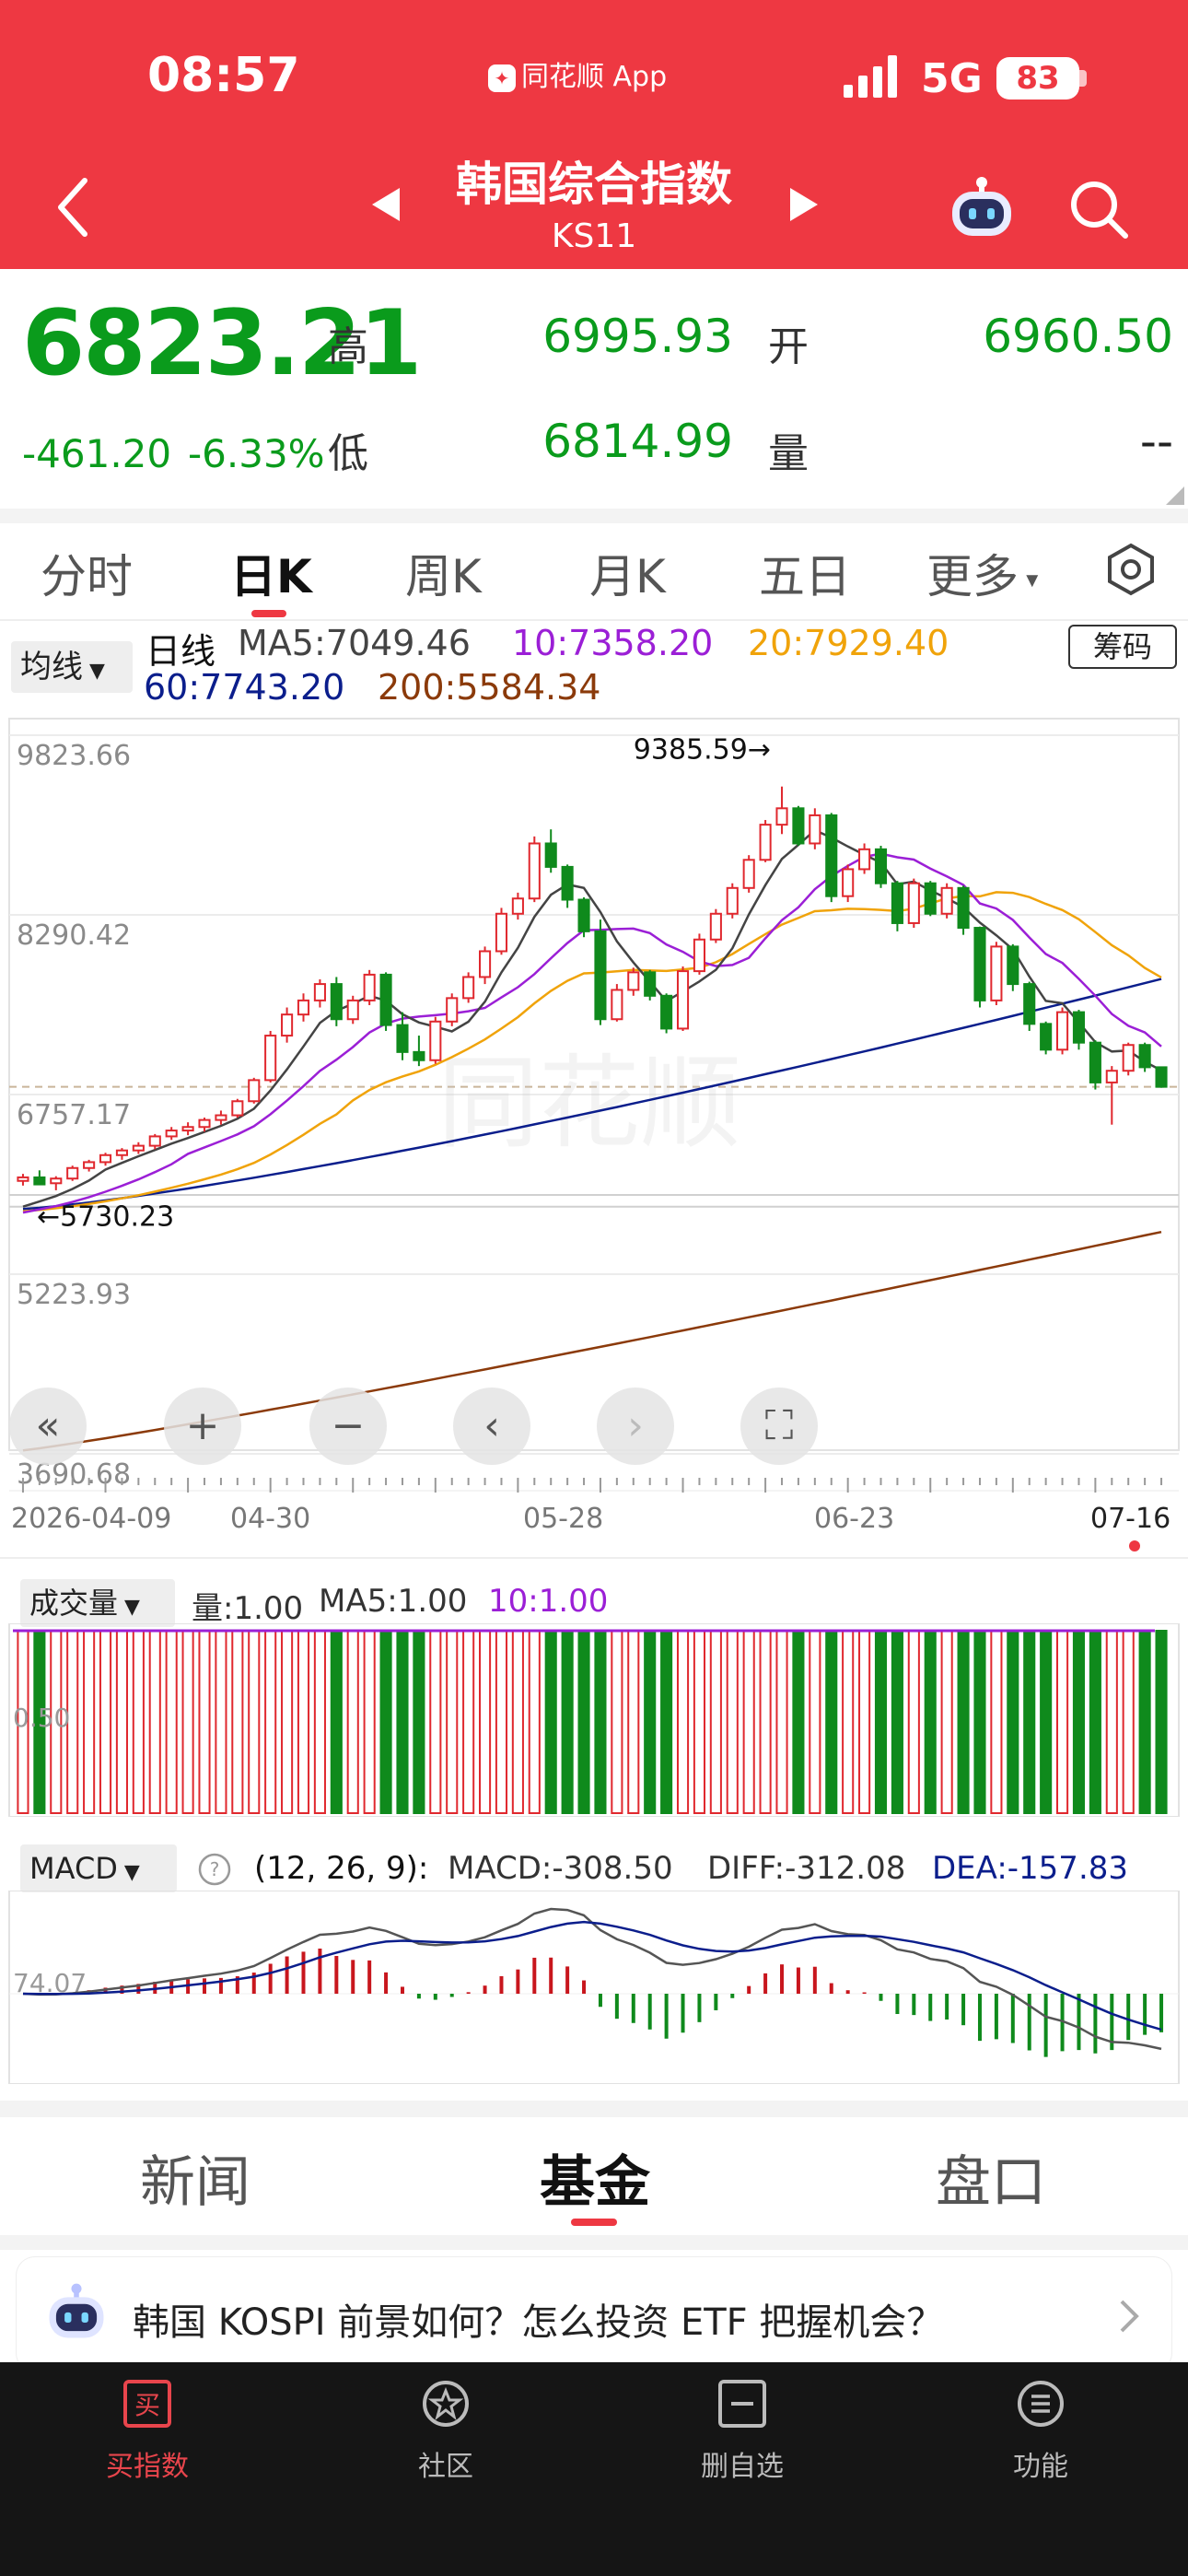 The height and width of the screenshot is (2576, 1188). I want to click on macd-frame, so click(594, 1987).